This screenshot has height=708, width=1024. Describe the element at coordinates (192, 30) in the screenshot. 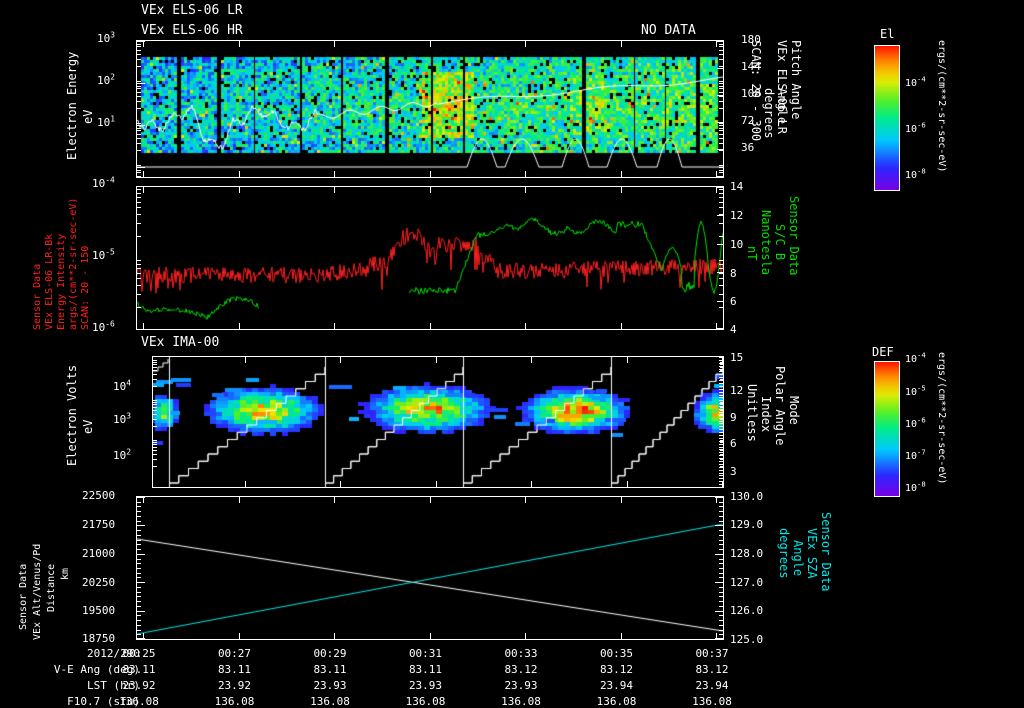

I see `panel1-title-hr: VEx ELS-06 HR` at that location.